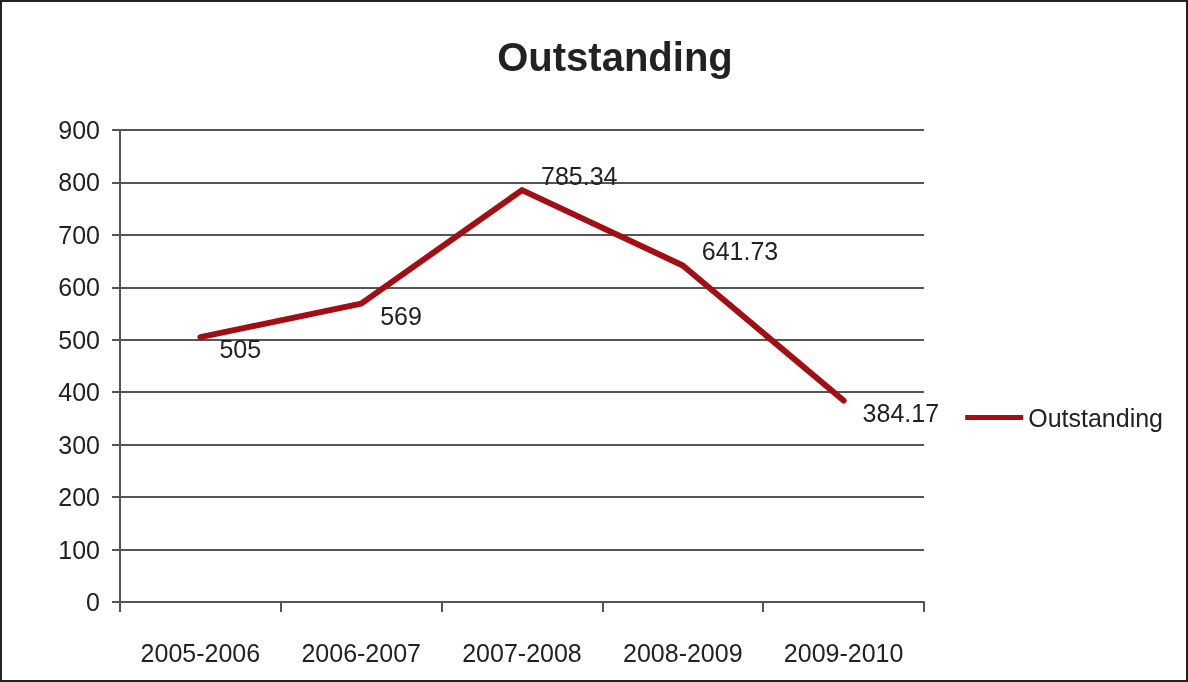  What do you see at coordinates (901, 412) in the screenshot?
I see `data-label: 384.17` at bounding box center [901, 412].